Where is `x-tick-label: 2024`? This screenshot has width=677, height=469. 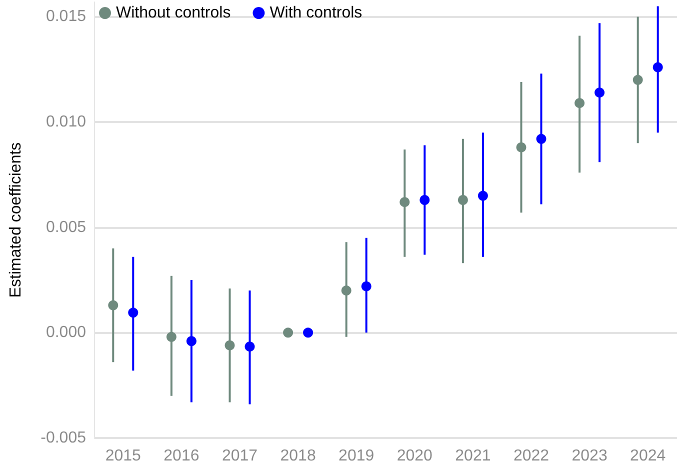 x-tick-label: 2024 is located at coordinates (648, 456).